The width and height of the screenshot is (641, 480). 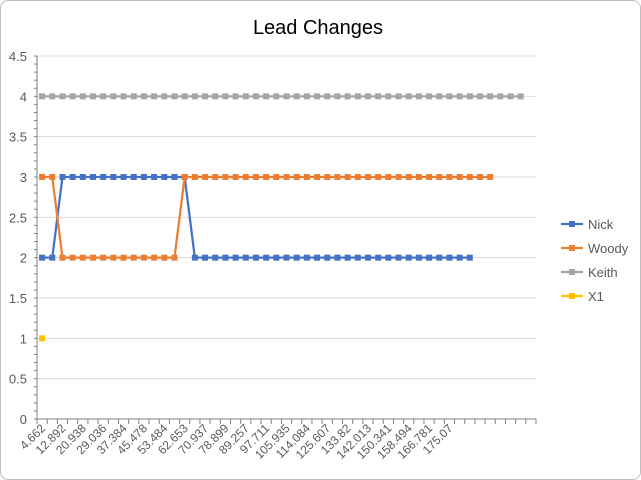 I want to click on legend: Nick Woody Keith X1, so click(x=595, y=260).